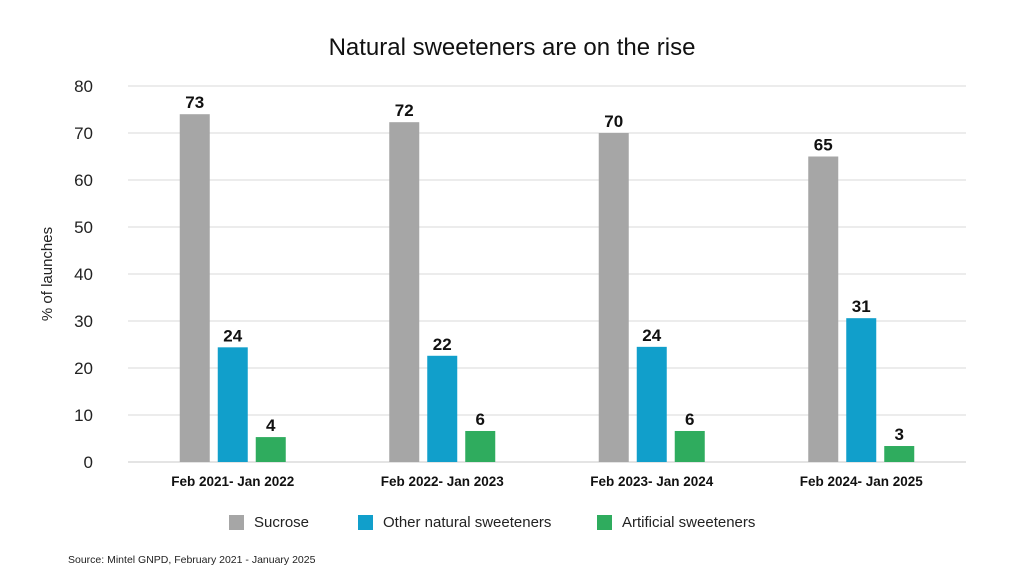  I want to click on y-axis-label: % of launches, so click(47, 274).